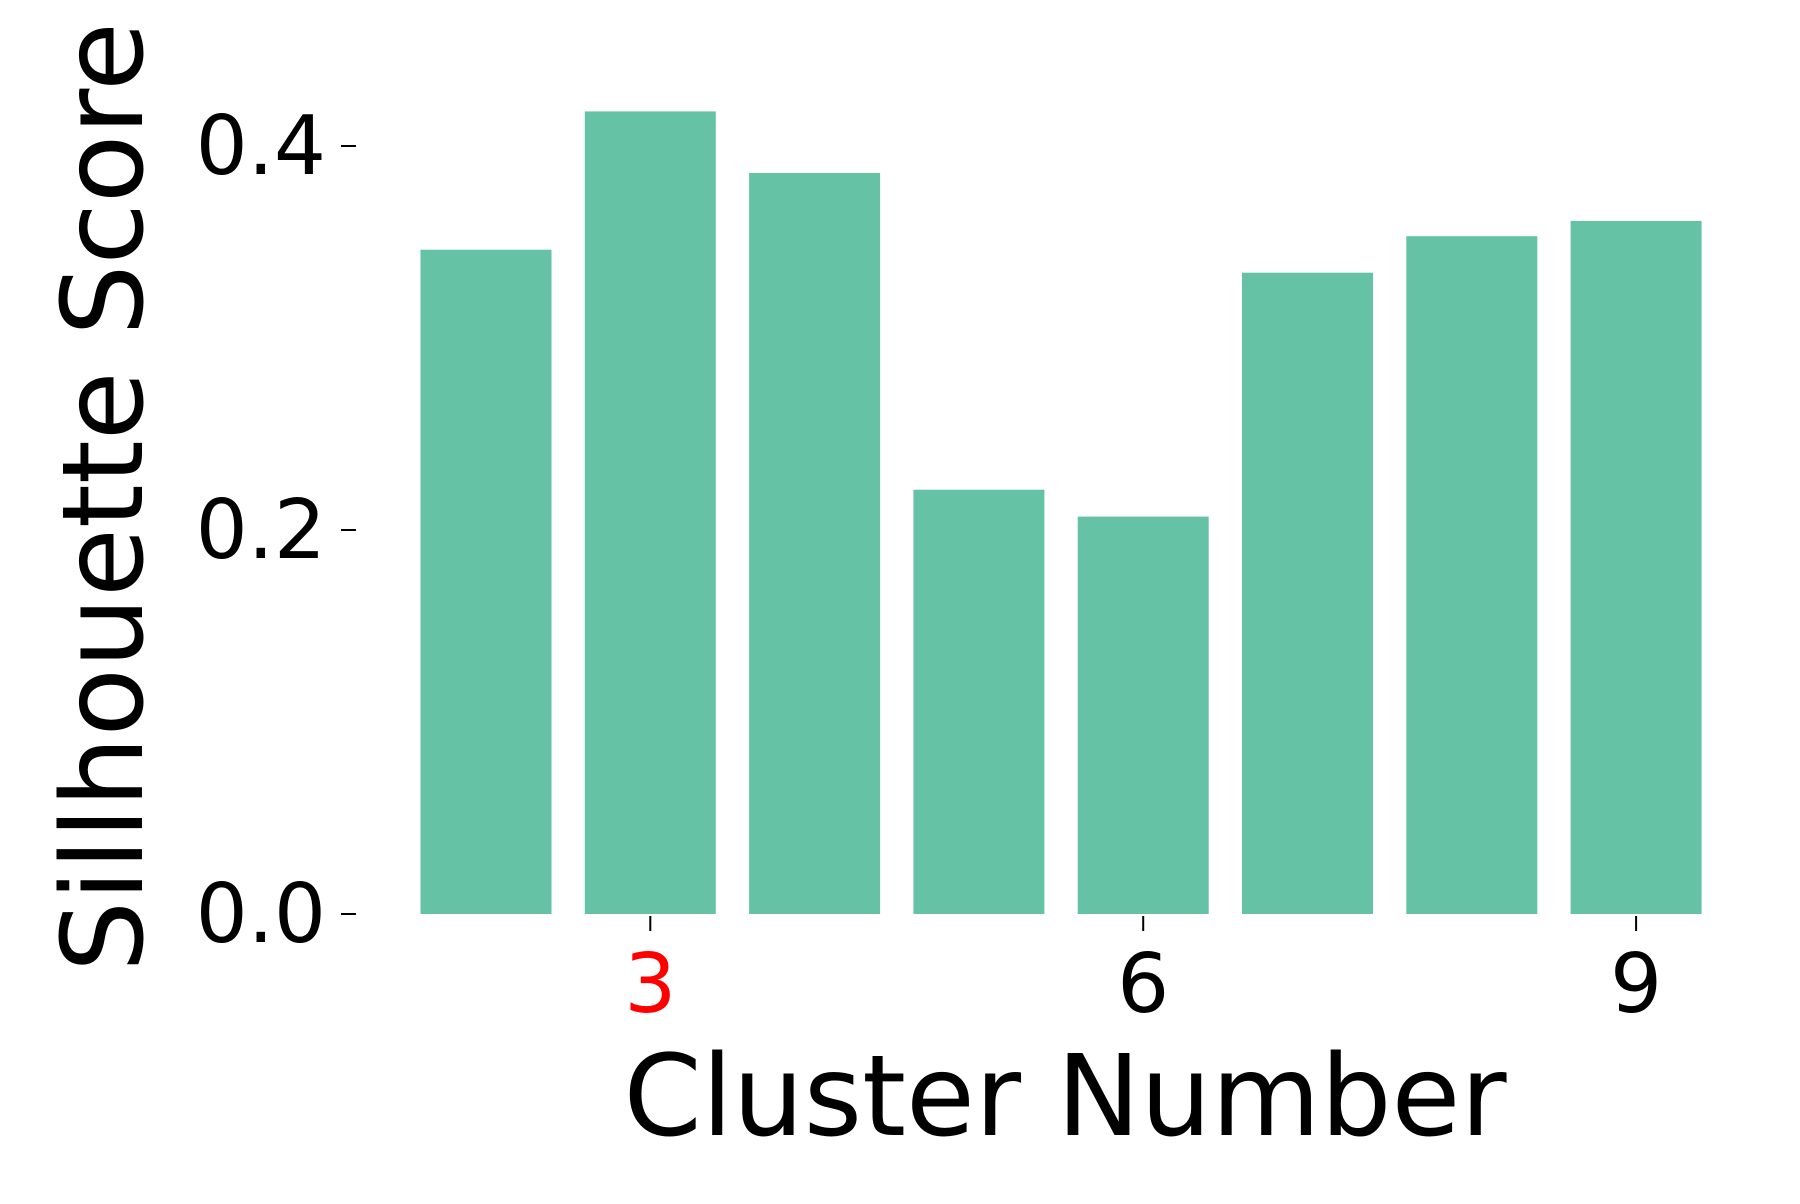  I want to click on y-tick-label: 0.0, so click(261, 914).